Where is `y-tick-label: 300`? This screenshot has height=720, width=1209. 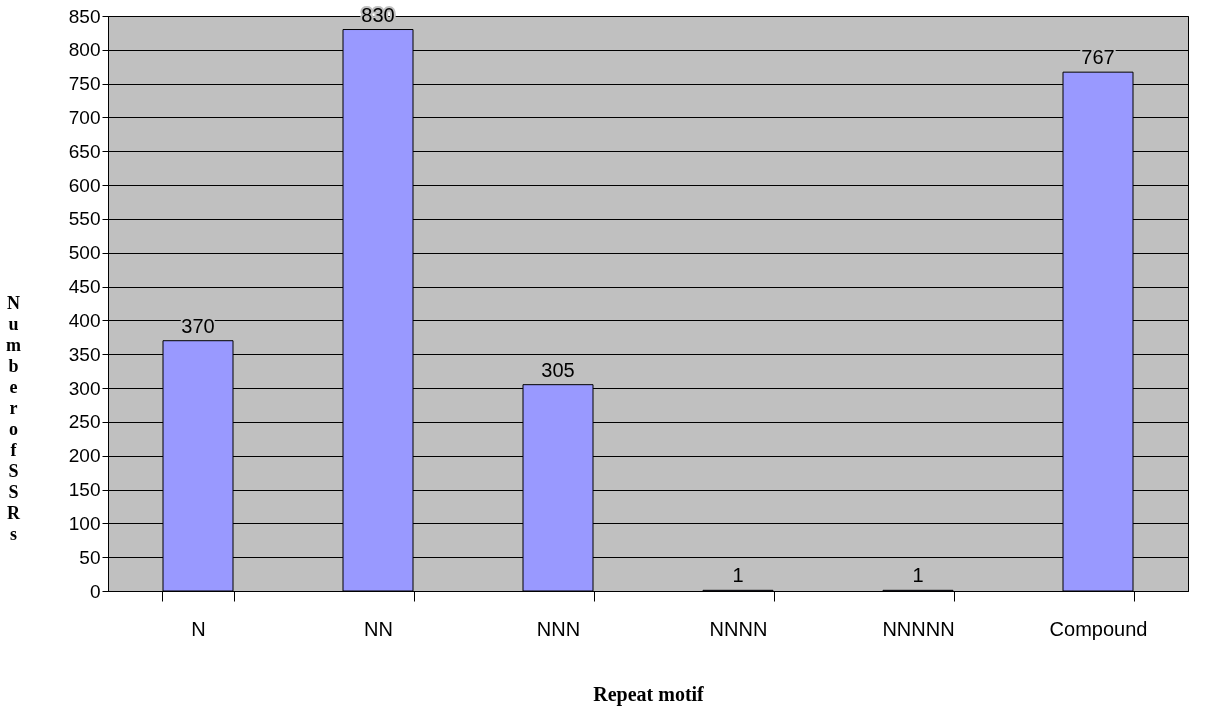 y-tick-label: 300 is located at coordinates (84, 388).